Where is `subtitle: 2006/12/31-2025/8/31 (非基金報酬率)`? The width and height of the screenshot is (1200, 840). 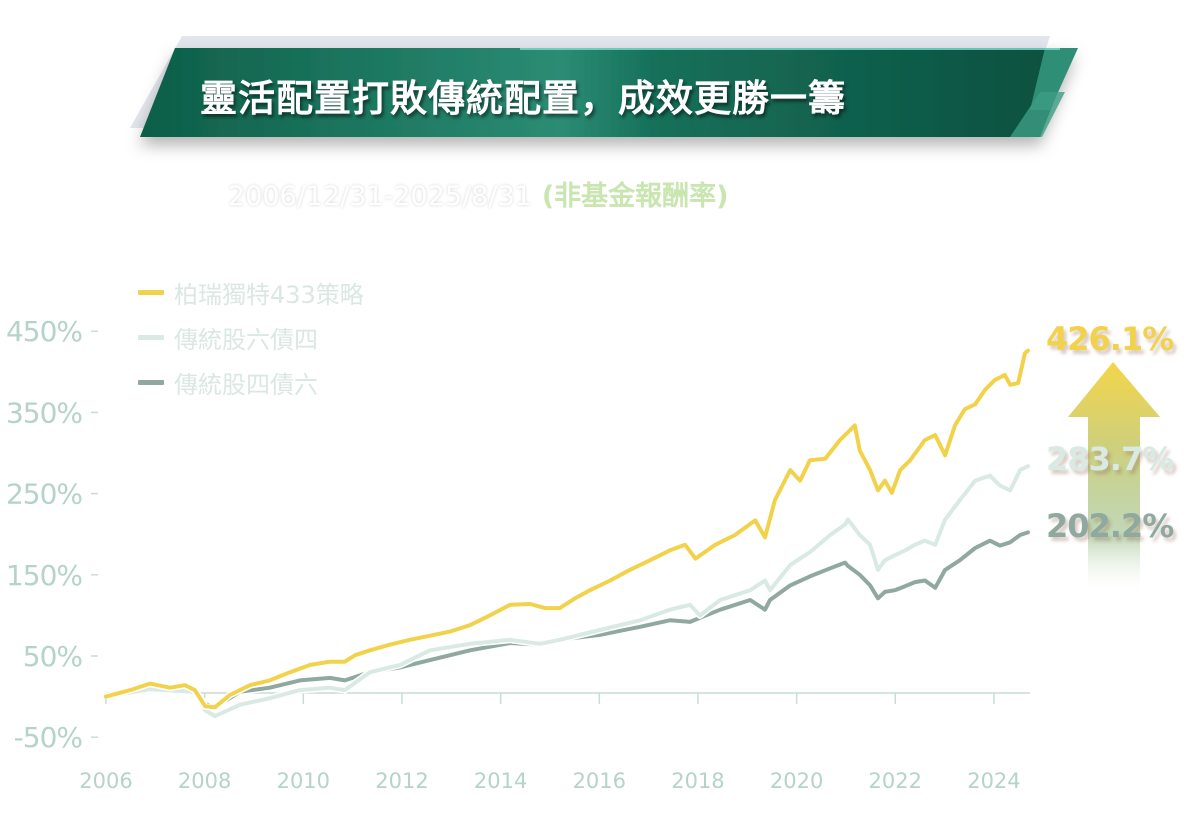
subtitle: 2006/12/31-2025/8/31 (非基金報酬率) is located at coordinates (478, 193).